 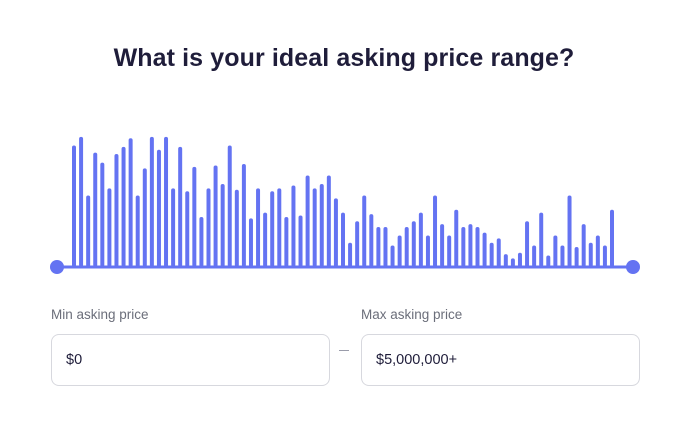 I want to click on max-price-input: $5,000,000+, so click(x=500, y=360).